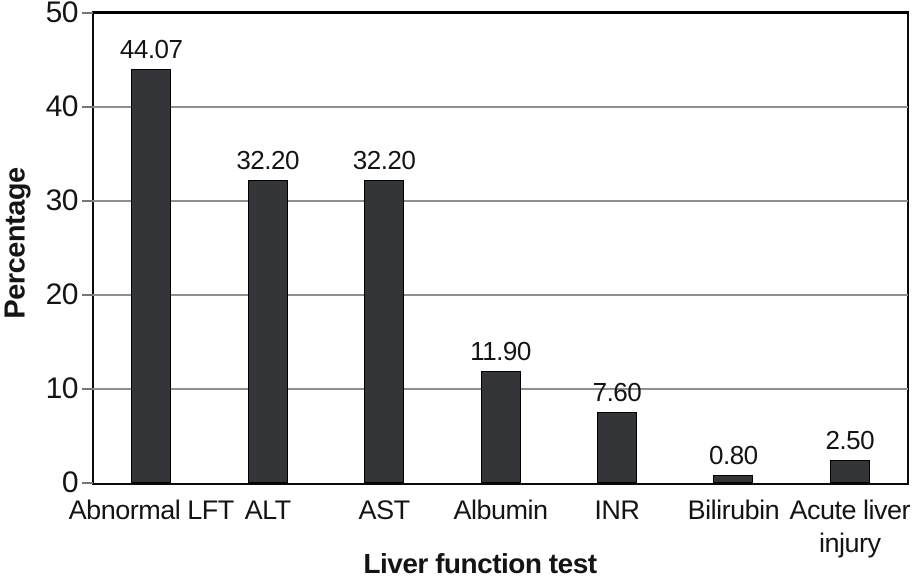 The image size is (917, 584). I want to click on y-tick-label: 20, so click(62, 294).